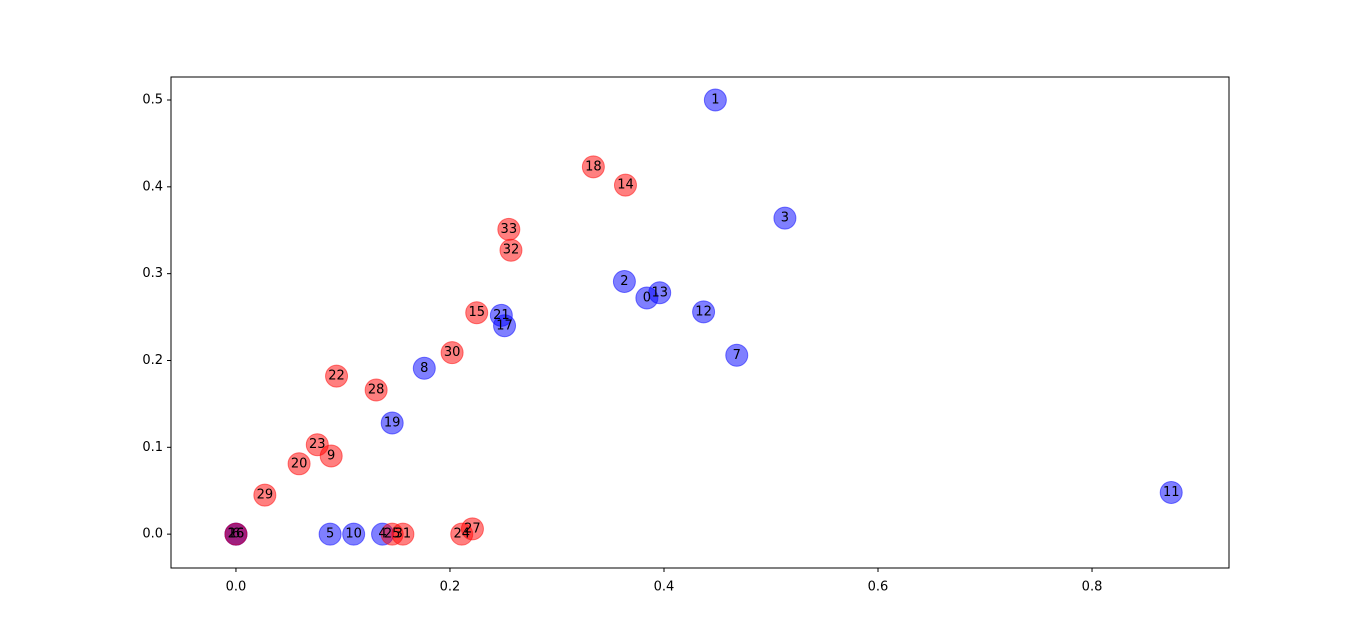 The height and width of the screenshot is (638, 1366). I want to click on point-label: 8, so click(424, 368).